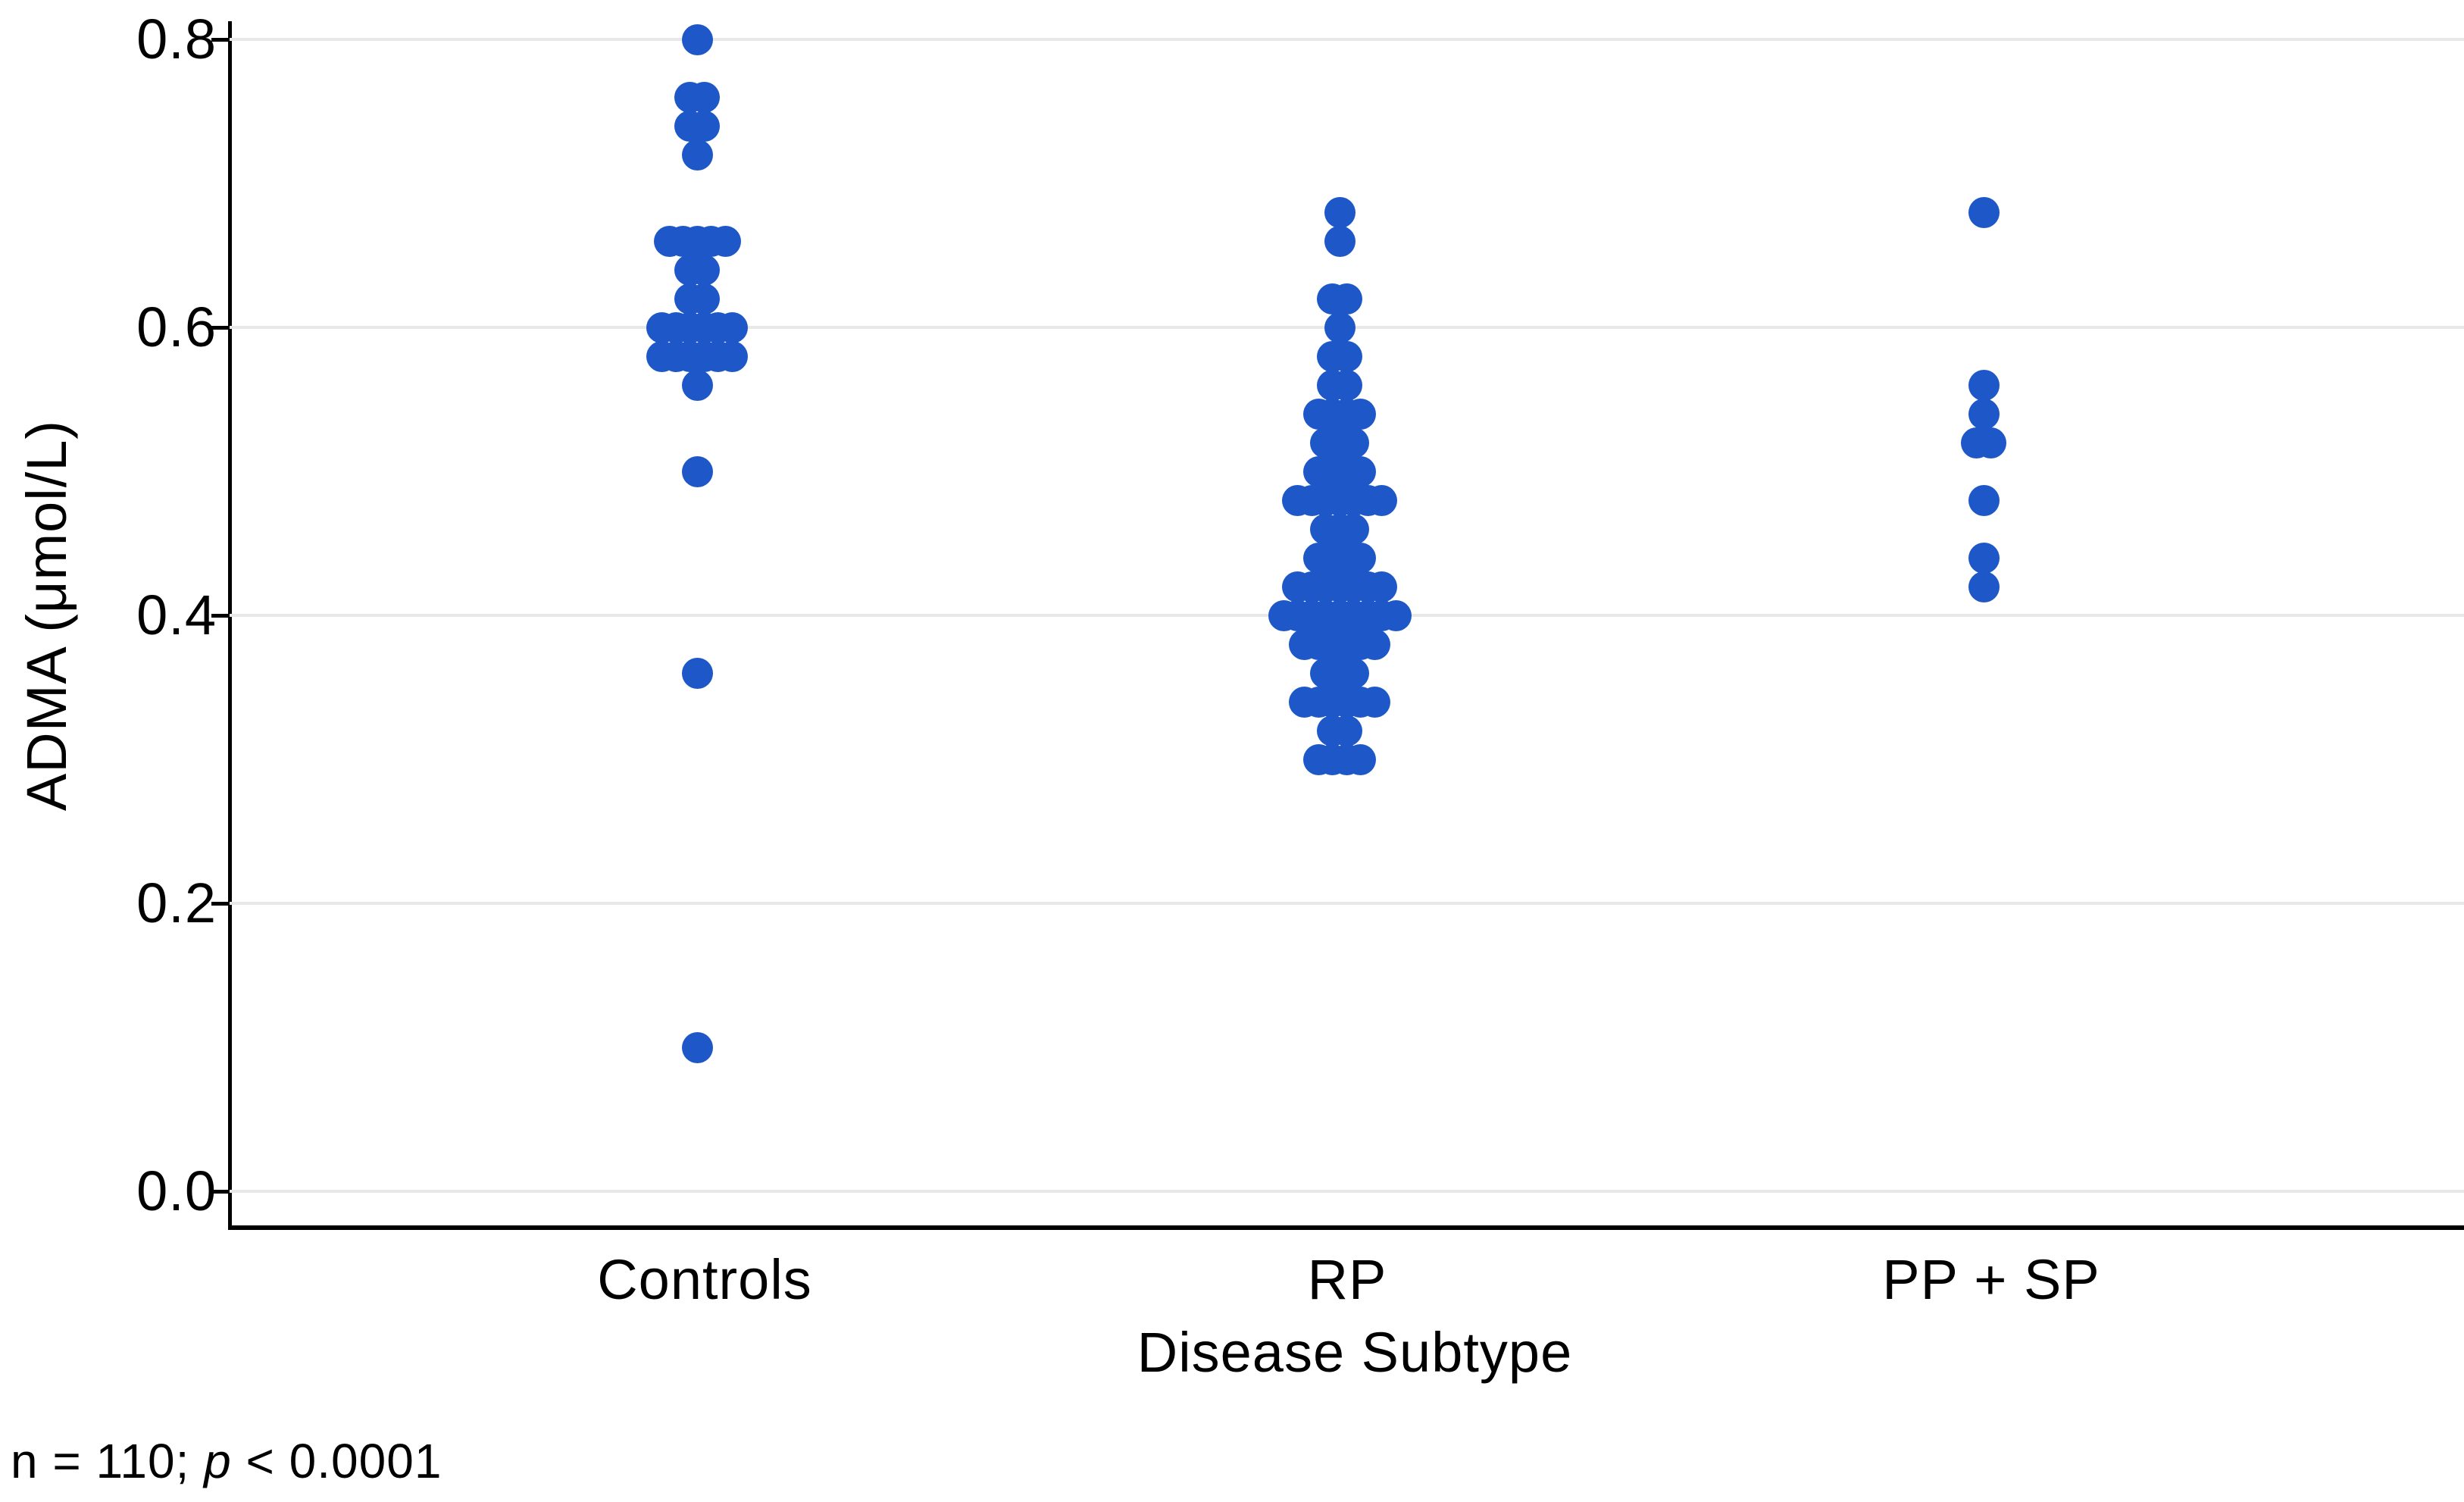 The height and width of the screenshot is (1502, 2464). Describe the element at coordinates (230, 625) in the screenshot. I see `y-axis-spine` at that location.